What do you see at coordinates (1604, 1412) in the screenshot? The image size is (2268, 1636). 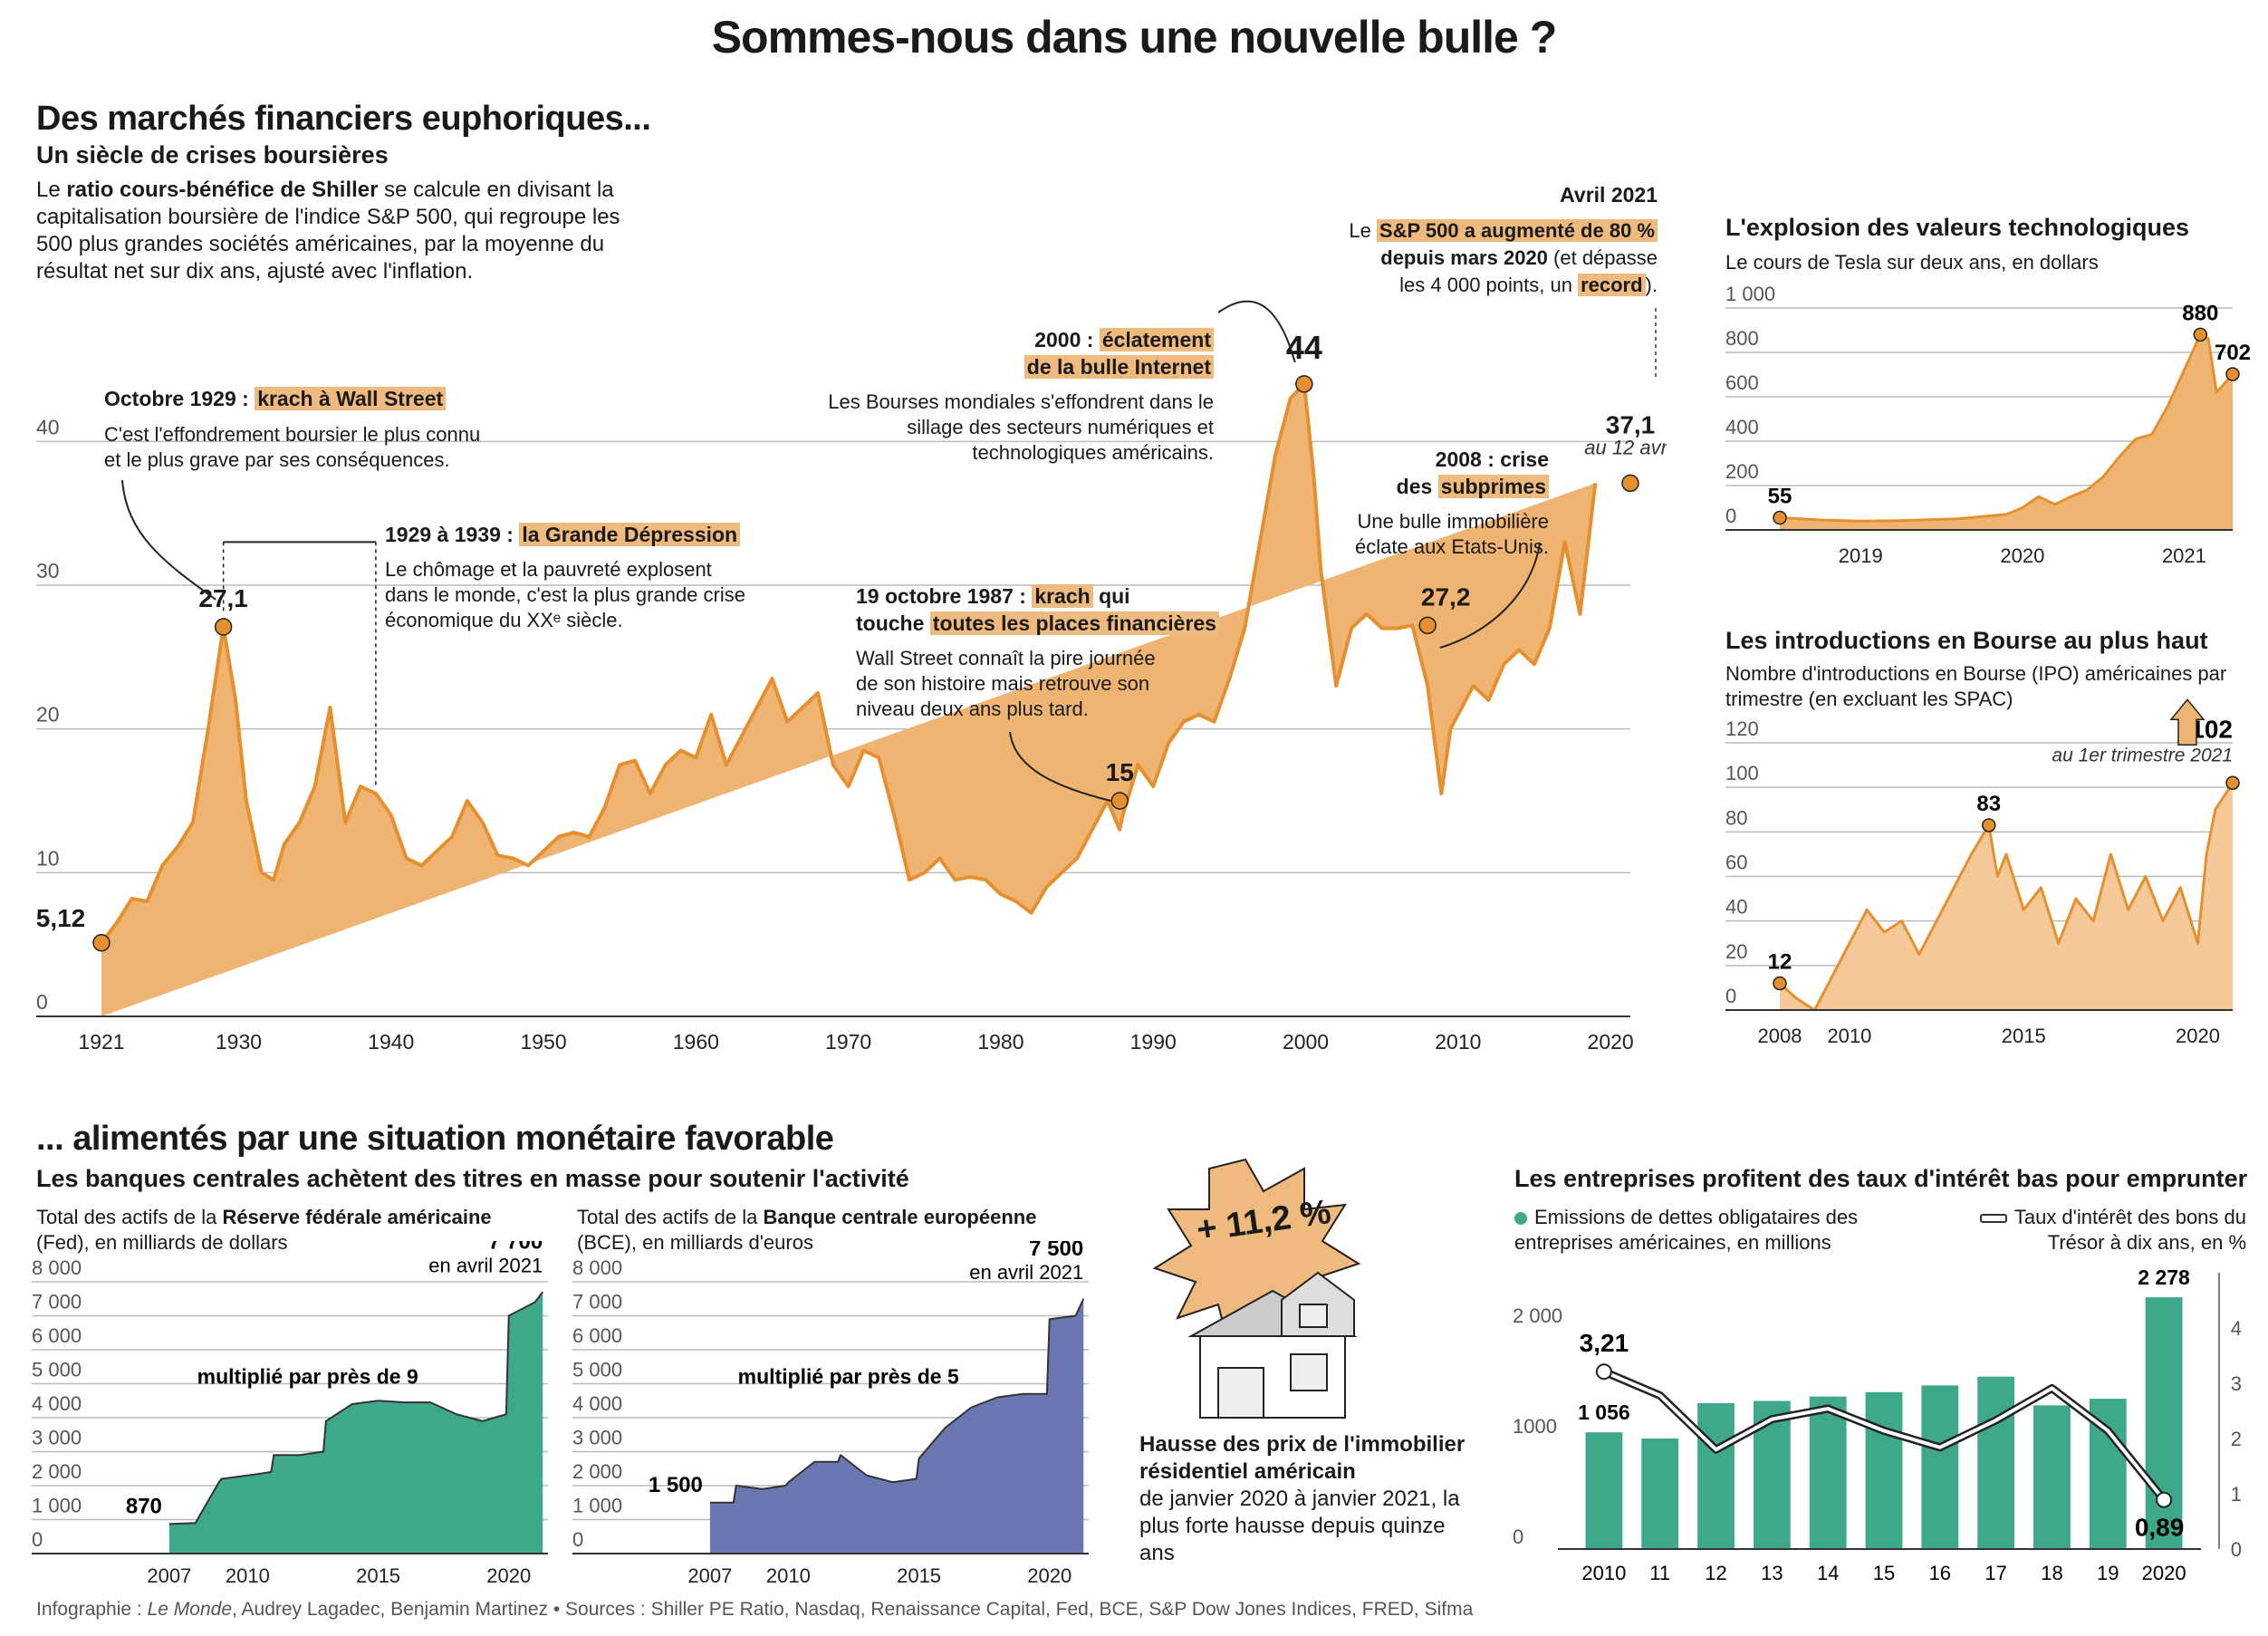 I see `bar-label: 1 056` at bounding box center [1604, 1412].